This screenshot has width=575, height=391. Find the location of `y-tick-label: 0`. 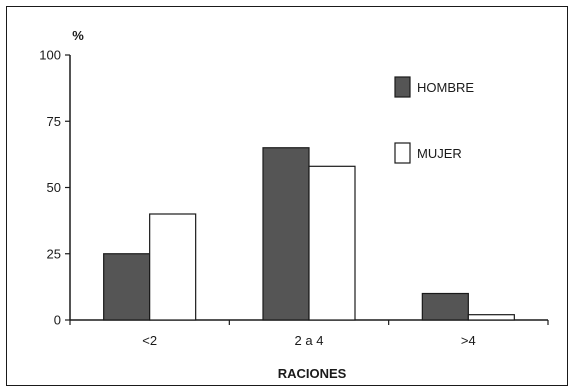

y-tick-label: 0 is located at coordinates (57, 320).